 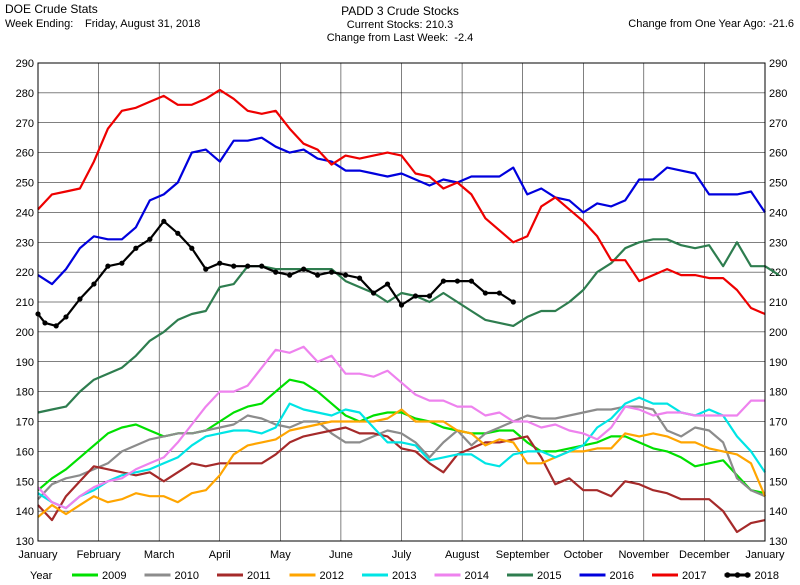 What do you see at coordinates (143, 24) in the screenshot?
I see `week-ending-date: Friday, August 31, 2018` at bounding box center [143, 24].